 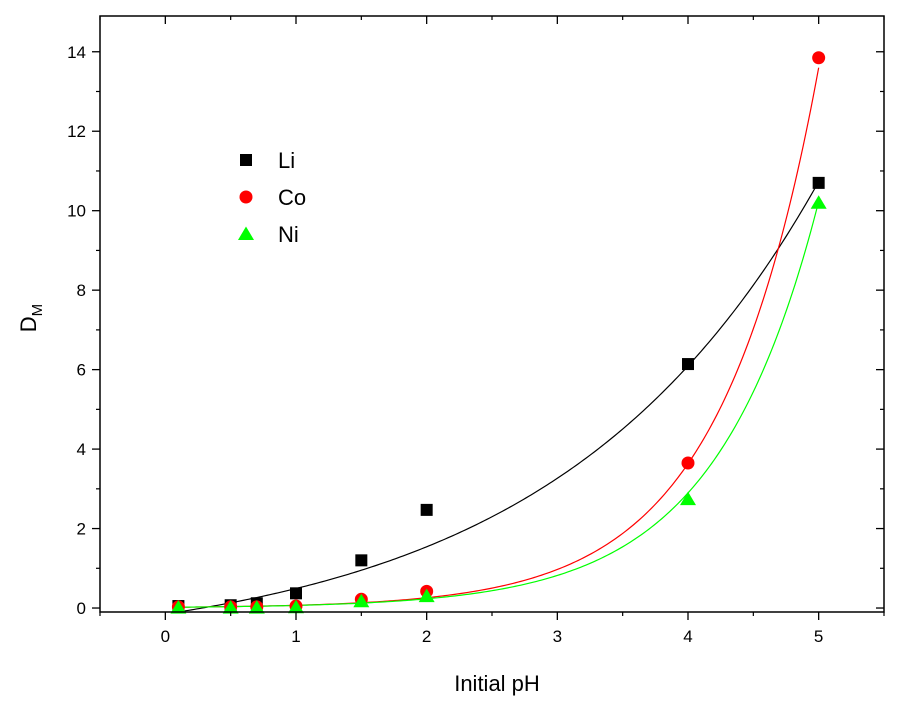 I want to click on y-tick-label: 10, so click(x=76, y=211).